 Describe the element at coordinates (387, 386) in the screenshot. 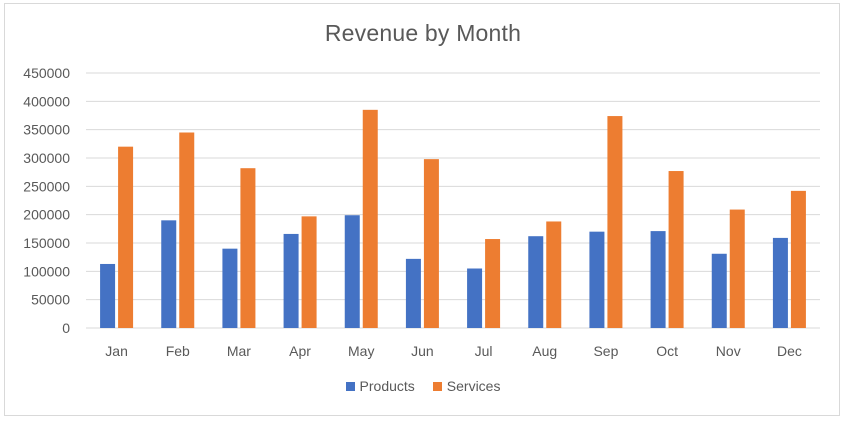

I see `legend-label-products: Products` at that location.